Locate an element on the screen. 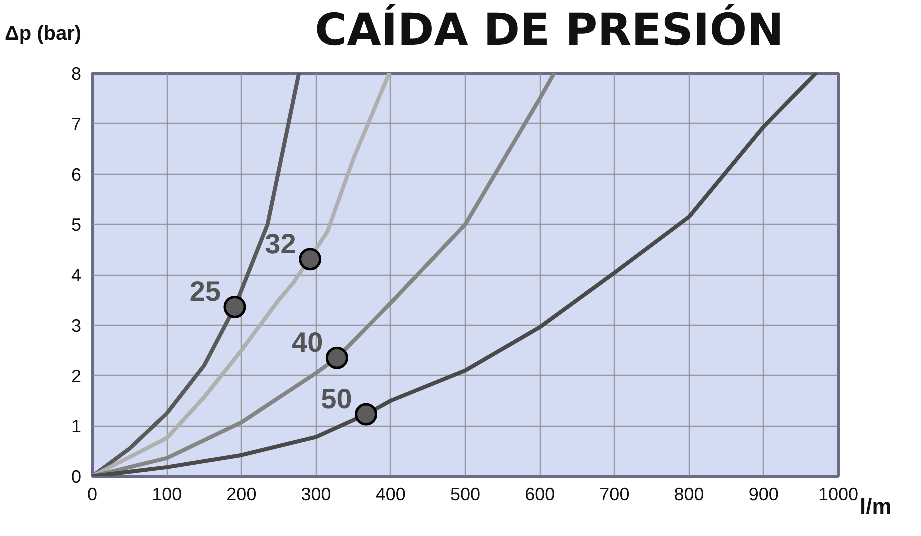 The width and height of the screenshot is (921, 536). y-tick-label: 0 is located at coordinates (76, 477).